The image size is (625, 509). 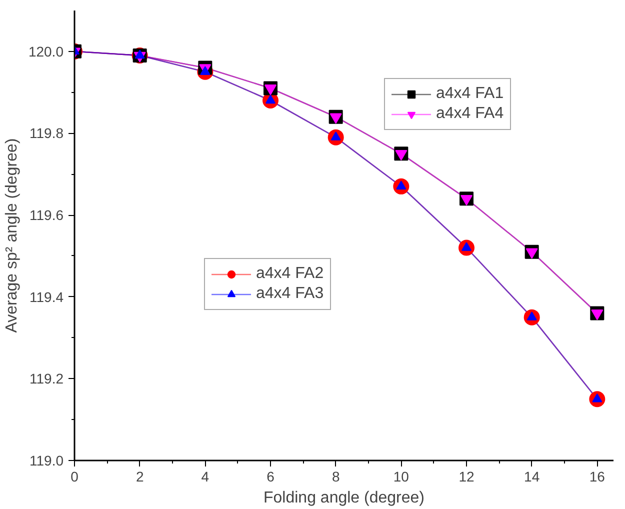 I want to click on y-tick-label: 119.6, so click(x=47, y=215).